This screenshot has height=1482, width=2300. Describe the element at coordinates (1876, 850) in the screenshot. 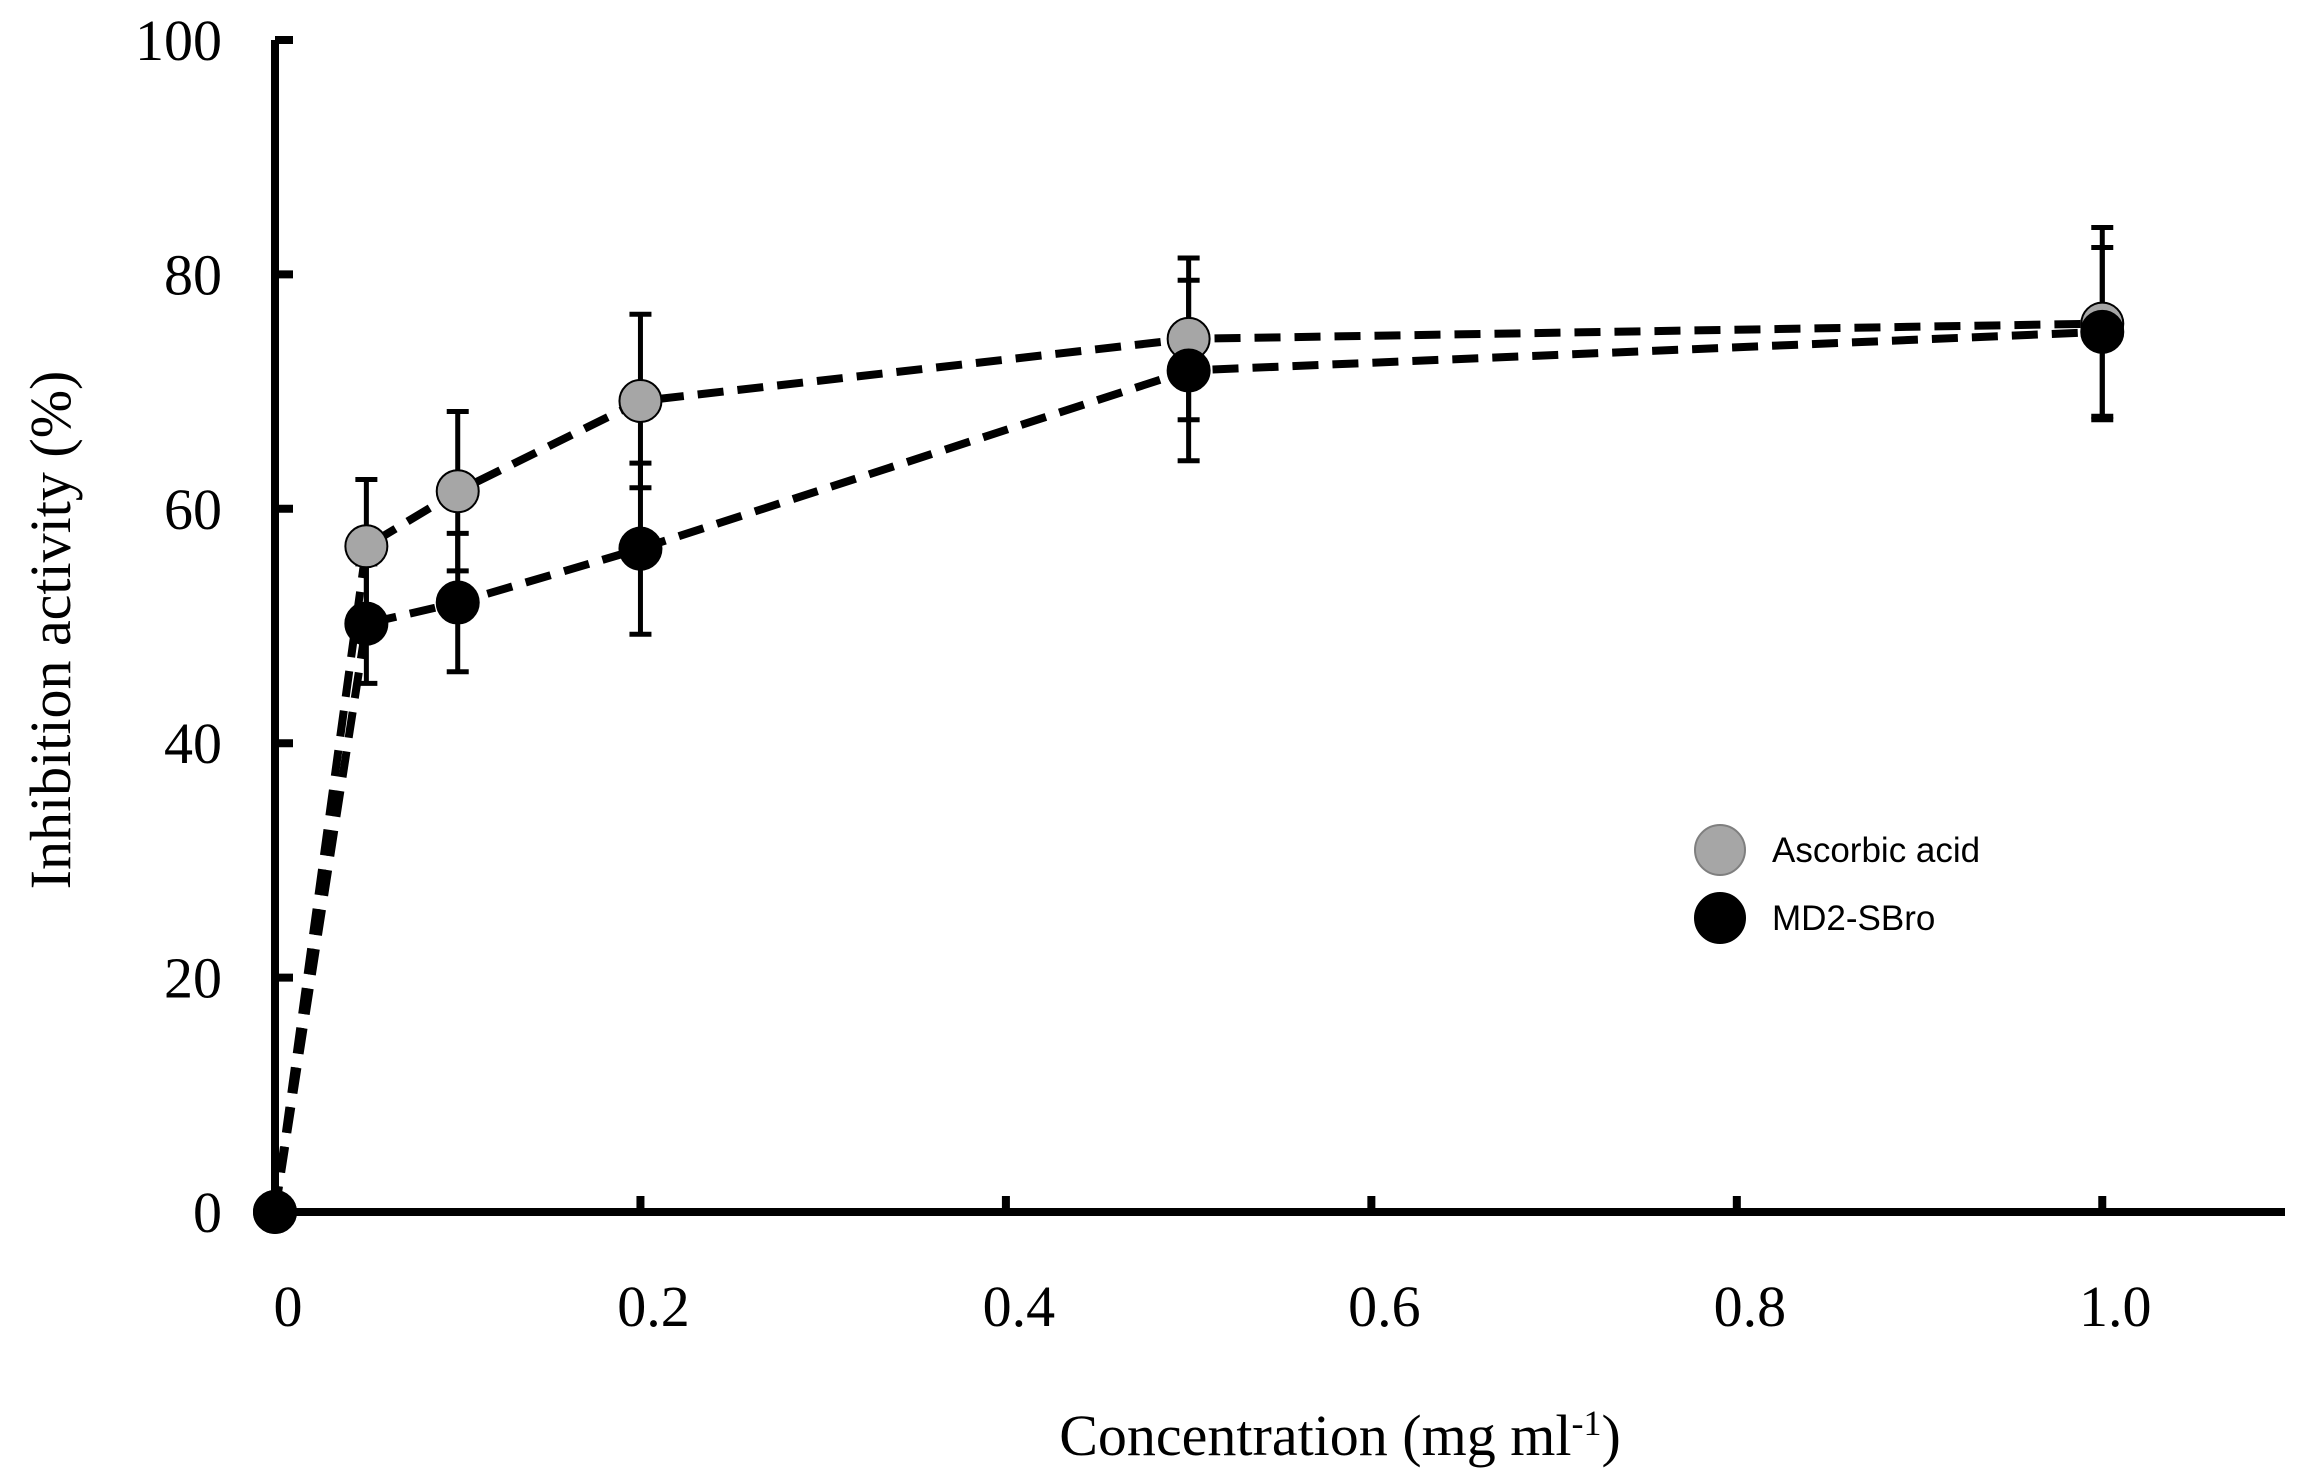

I see `legend-label-ascorbic-acid: Ascorbic acid` at that location.